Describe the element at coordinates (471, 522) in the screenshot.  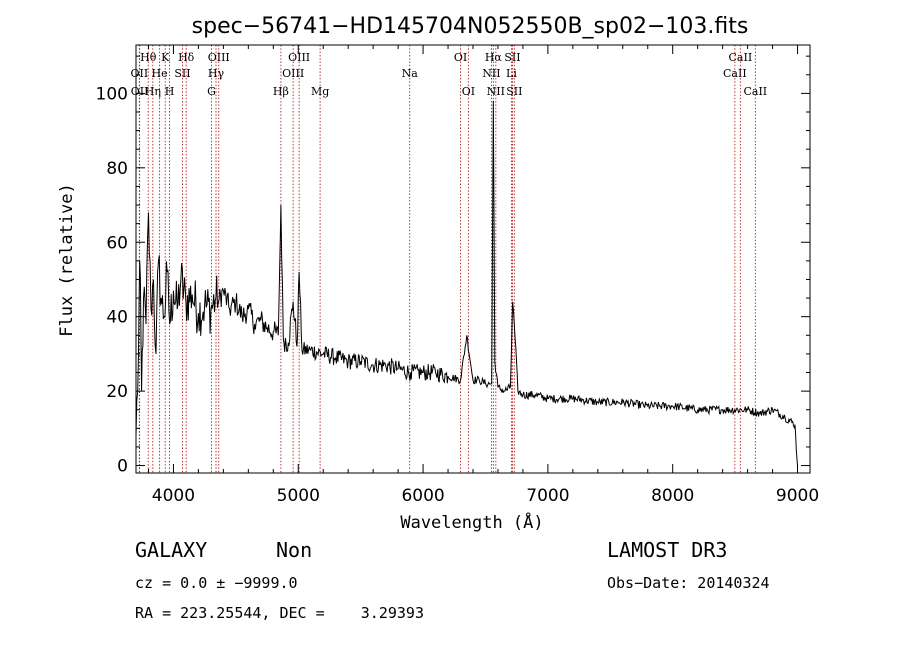
I see `x-axis-label: Wavelength (Å)` at that location.